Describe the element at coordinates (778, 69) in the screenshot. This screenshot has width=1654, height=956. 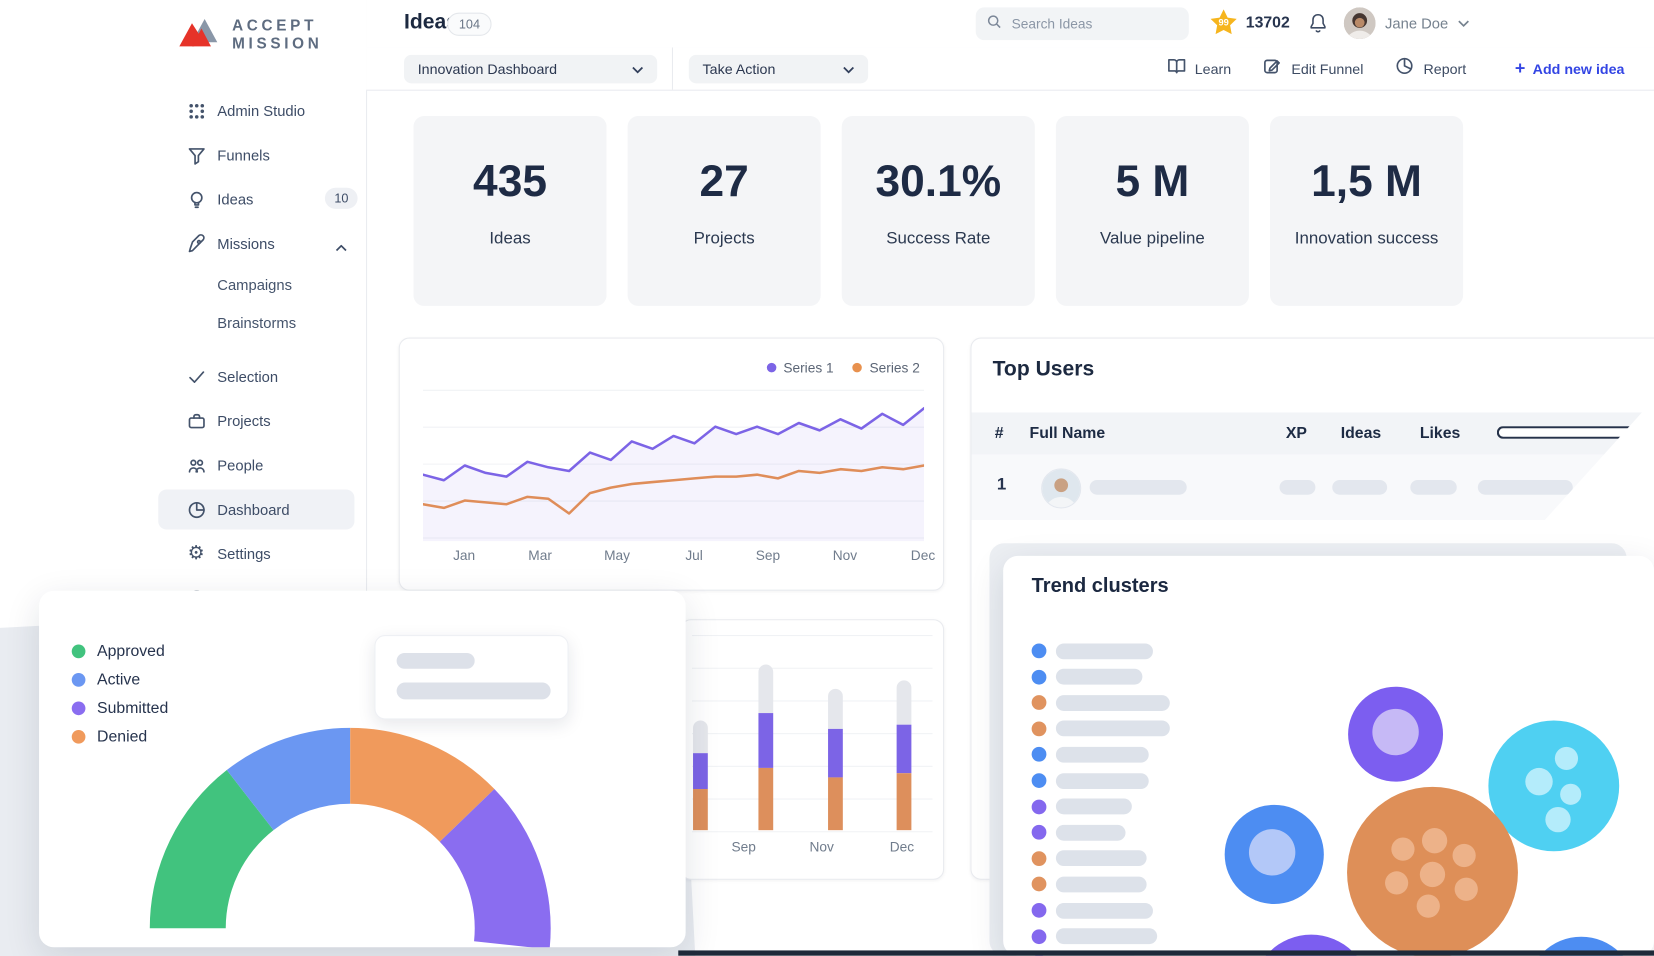
I see `take-action-select: Take Action` at that location.